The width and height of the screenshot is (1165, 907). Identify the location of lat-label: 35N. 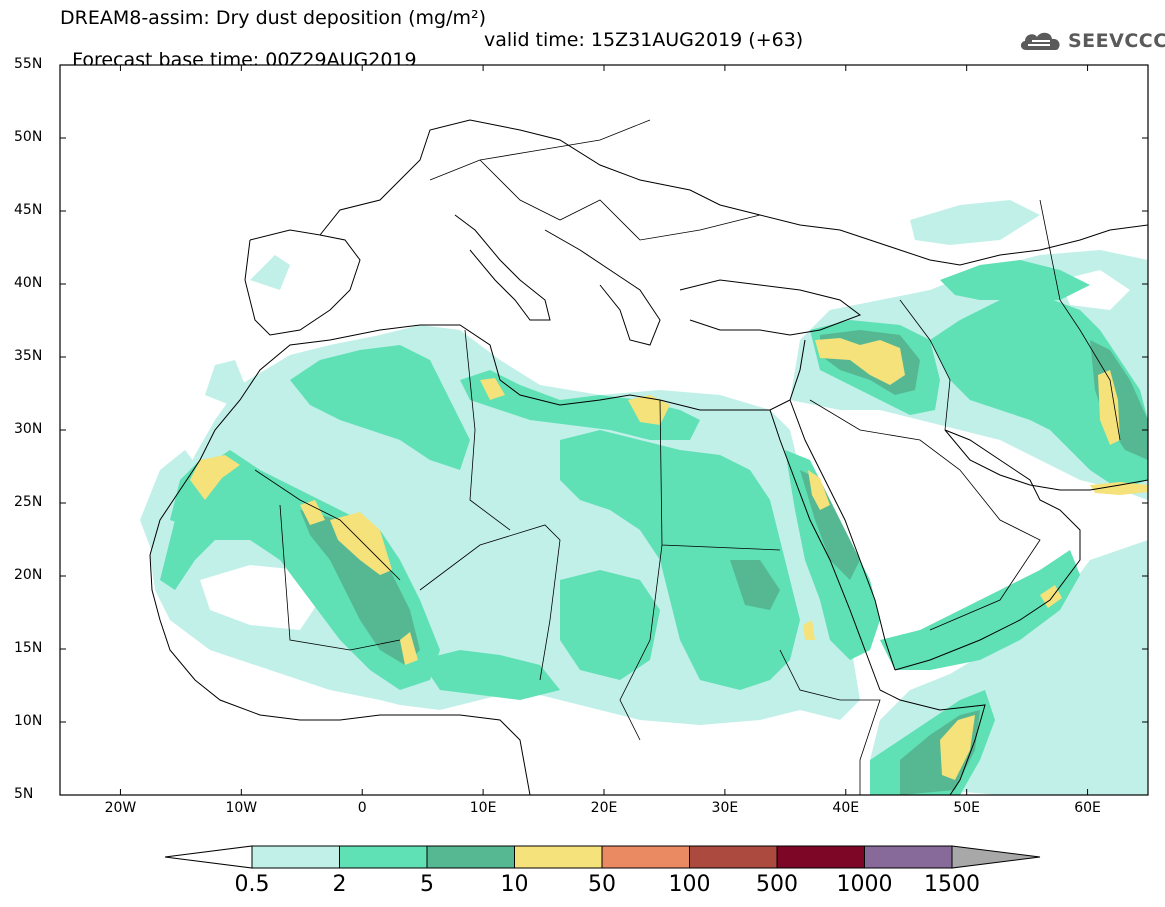
(28, 356).